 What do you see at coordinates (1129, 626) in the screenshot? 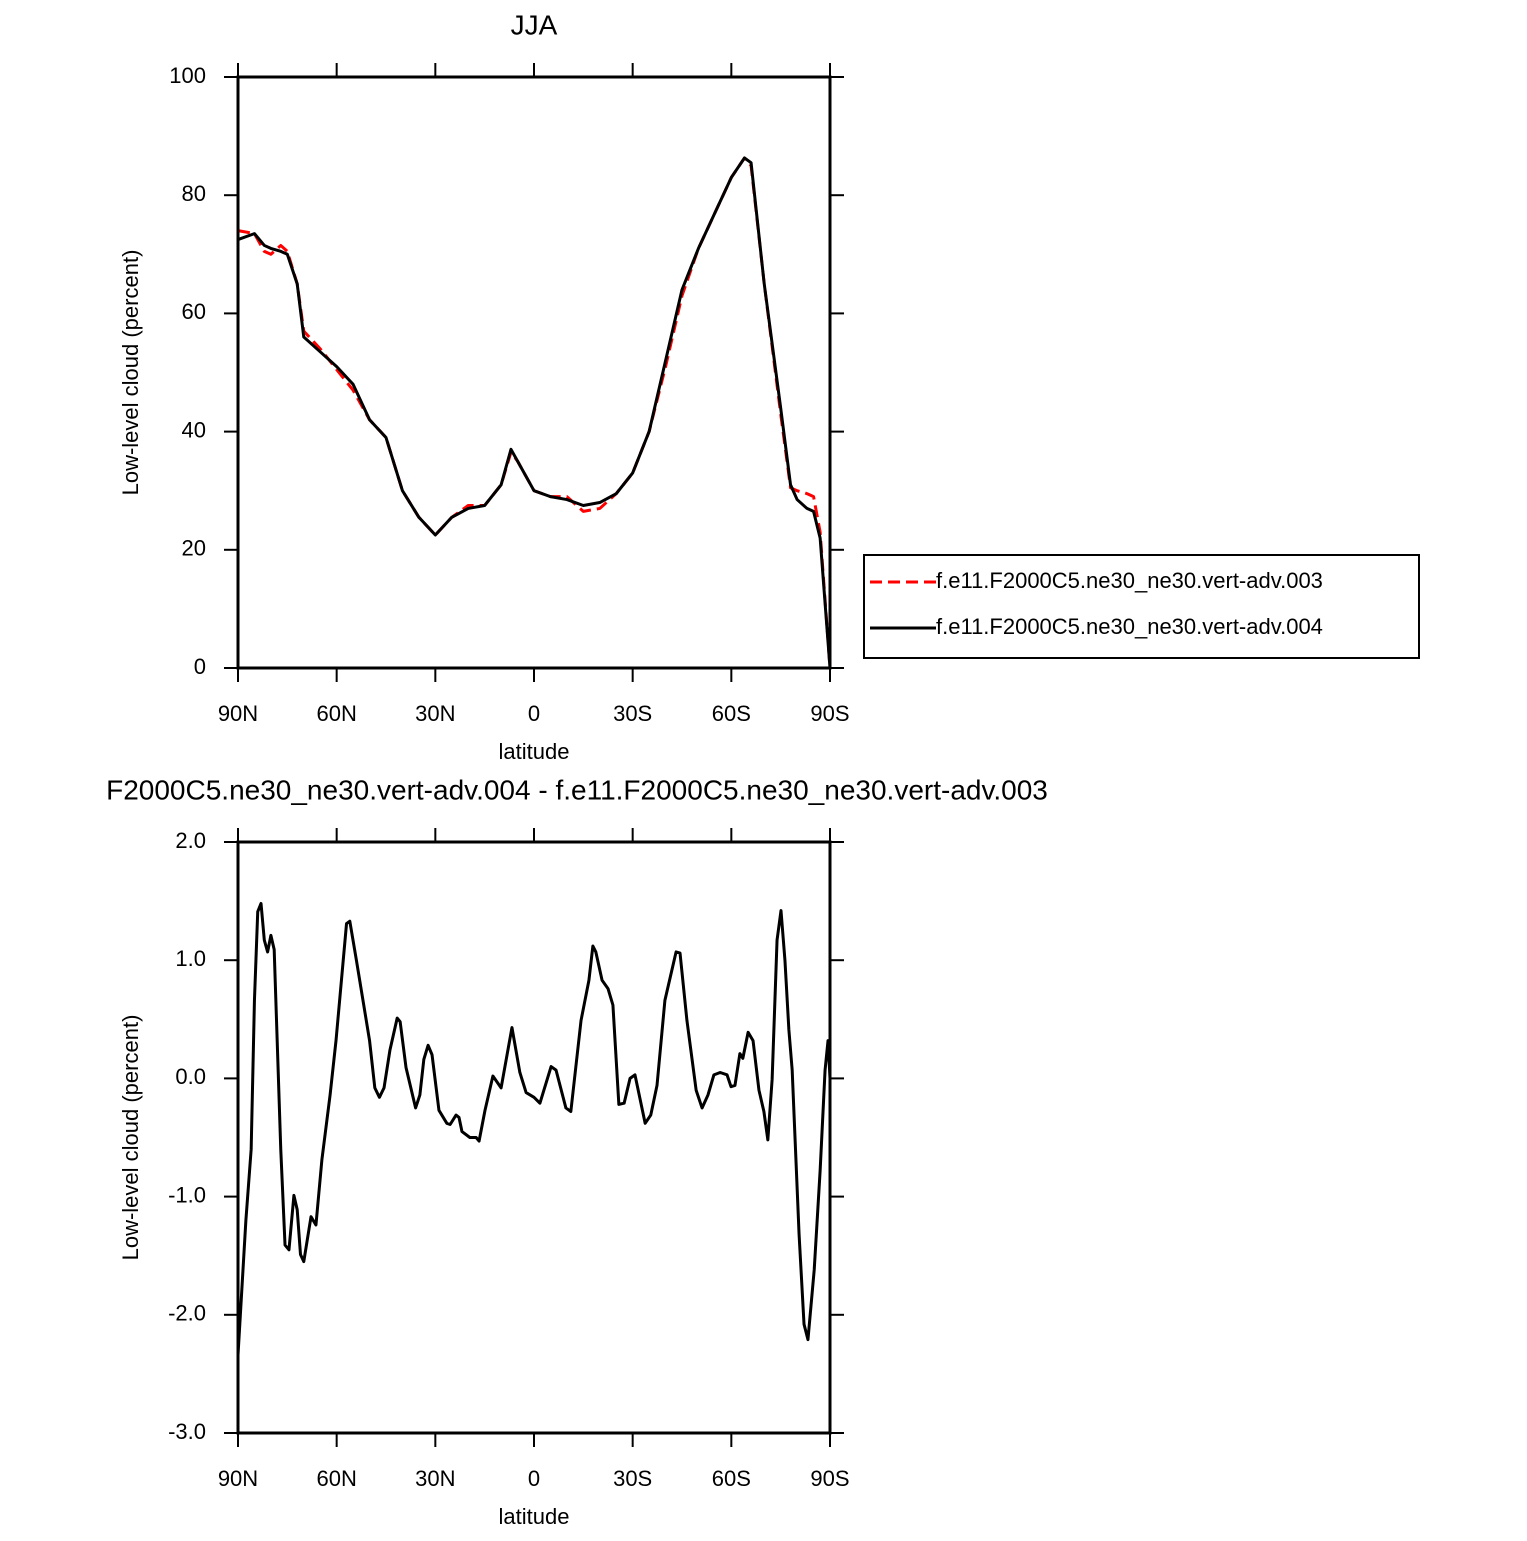
I see `legend-label: f.e11.F2000C5.ne30_ne30.vert-adv.004` at bounding box center [1129, 626].